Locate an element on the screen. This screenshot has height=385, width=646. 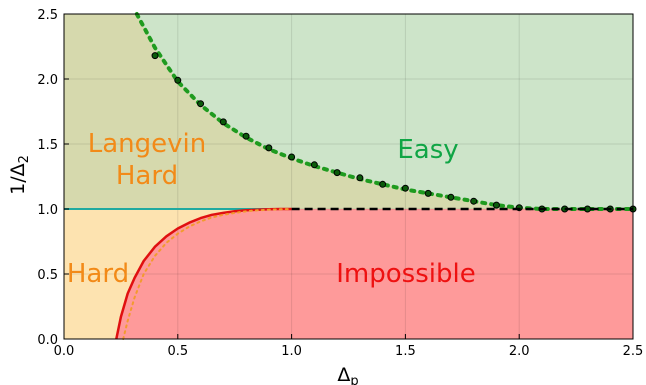
region-label-hard: Hard is located at coordinates (98, 274).